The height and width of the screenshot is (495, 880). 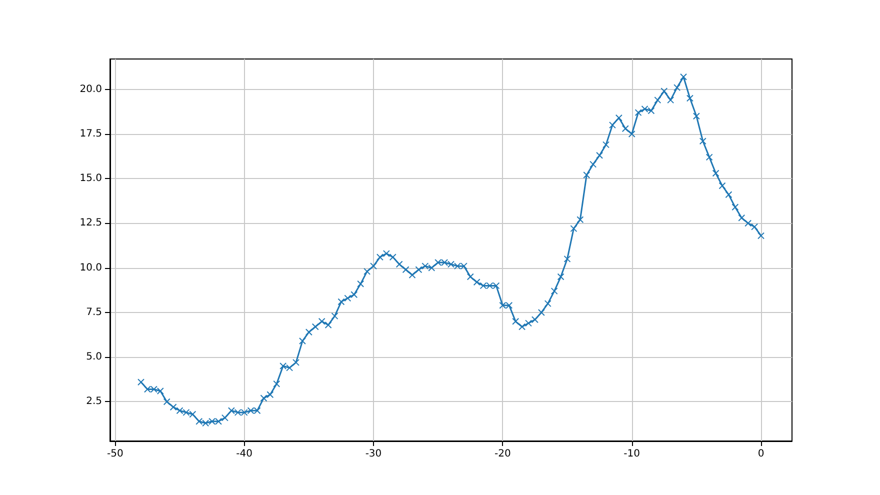 I want to click on y-tick-label: 5.0, so click(x=94, y=357).